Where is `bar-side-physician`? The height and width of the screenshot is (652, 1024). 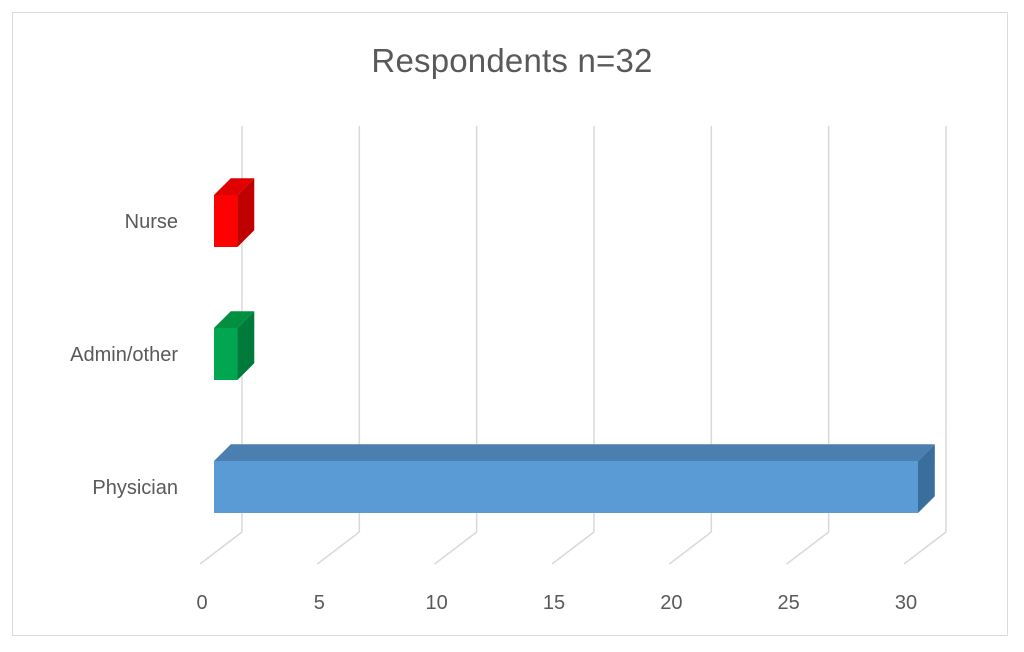
bar-side-physician is located at coordinates (926, 478).